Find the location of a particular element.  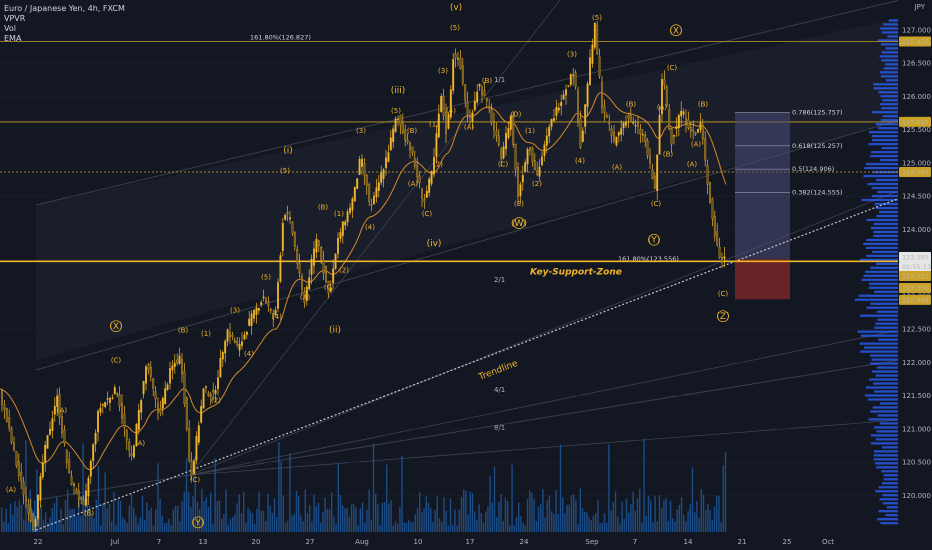

fib-label: 0.786(125.757) is located at coordinates (817, 113).